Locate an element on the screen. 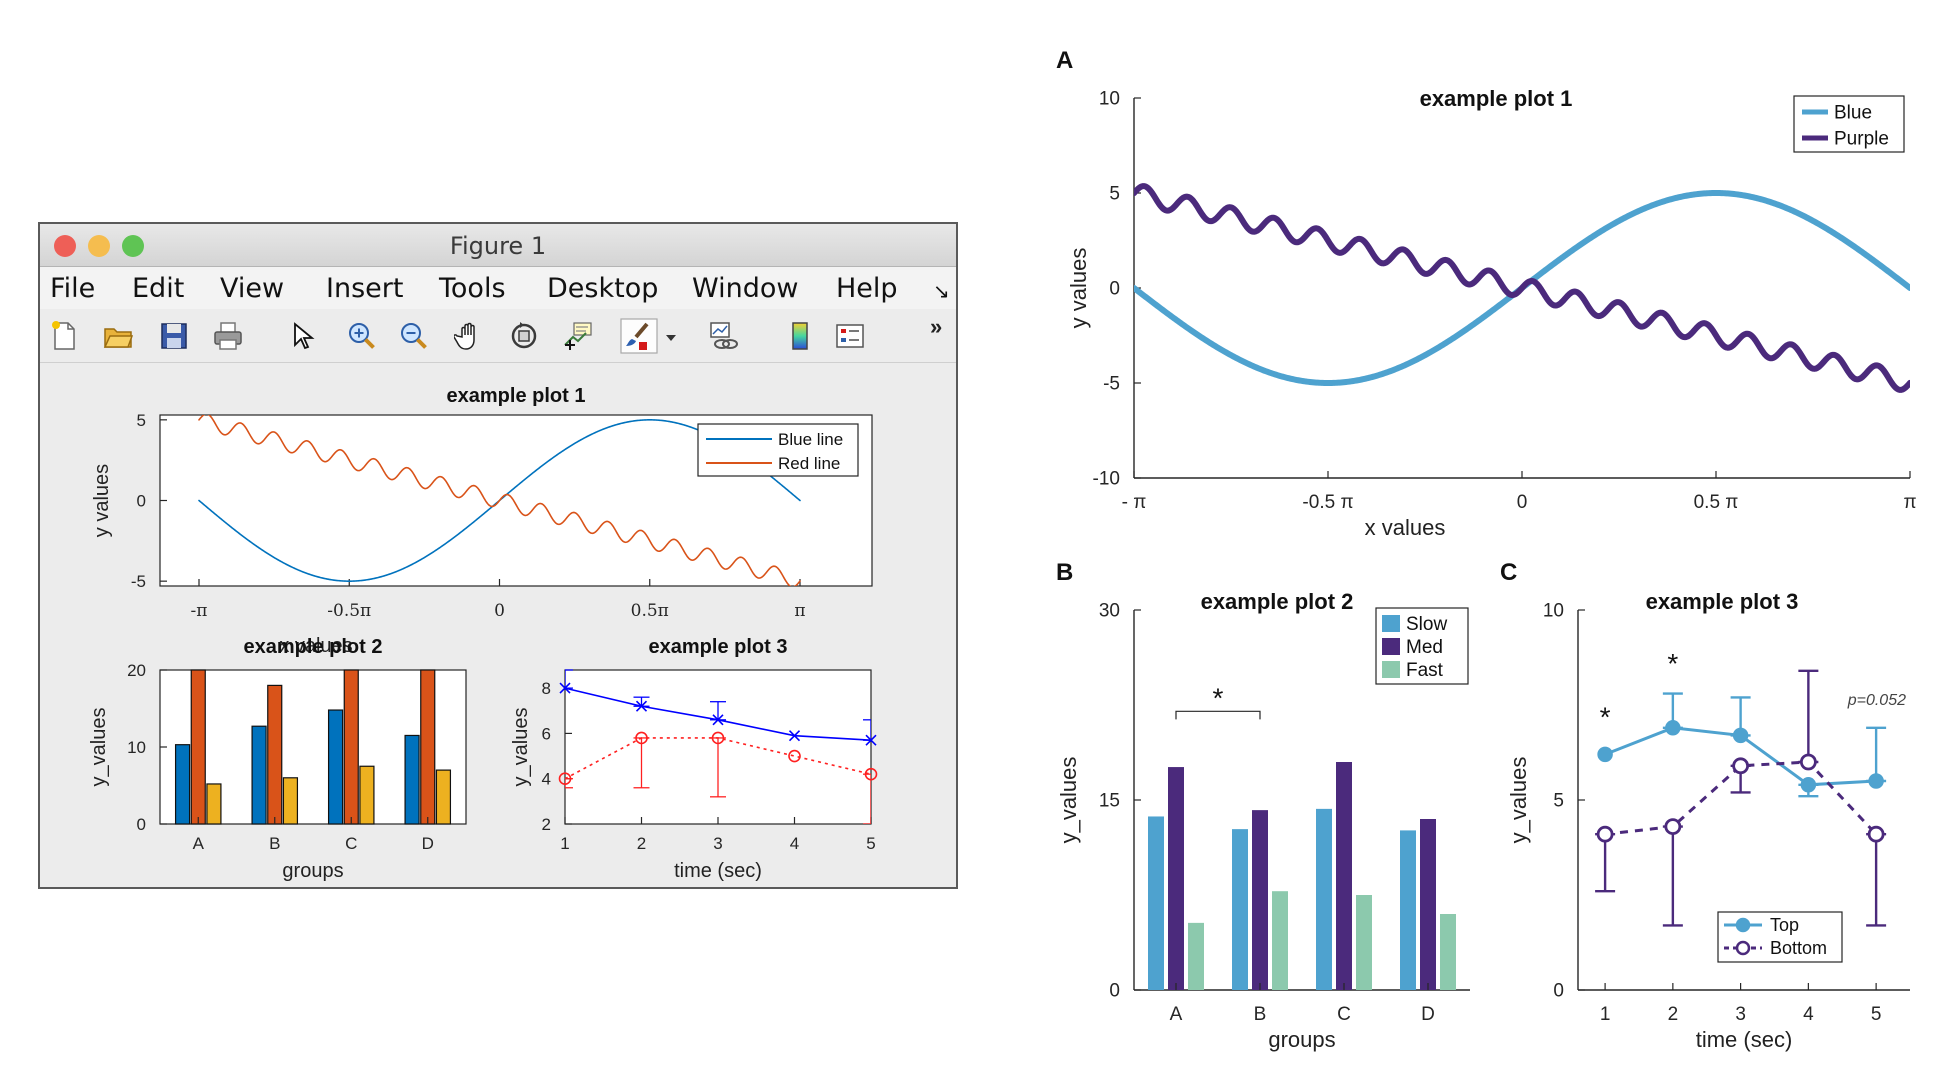 Image resolution: width=1942 pixels, height=1084 pixels. menu-window: Window is located at coordinates (745, 288).